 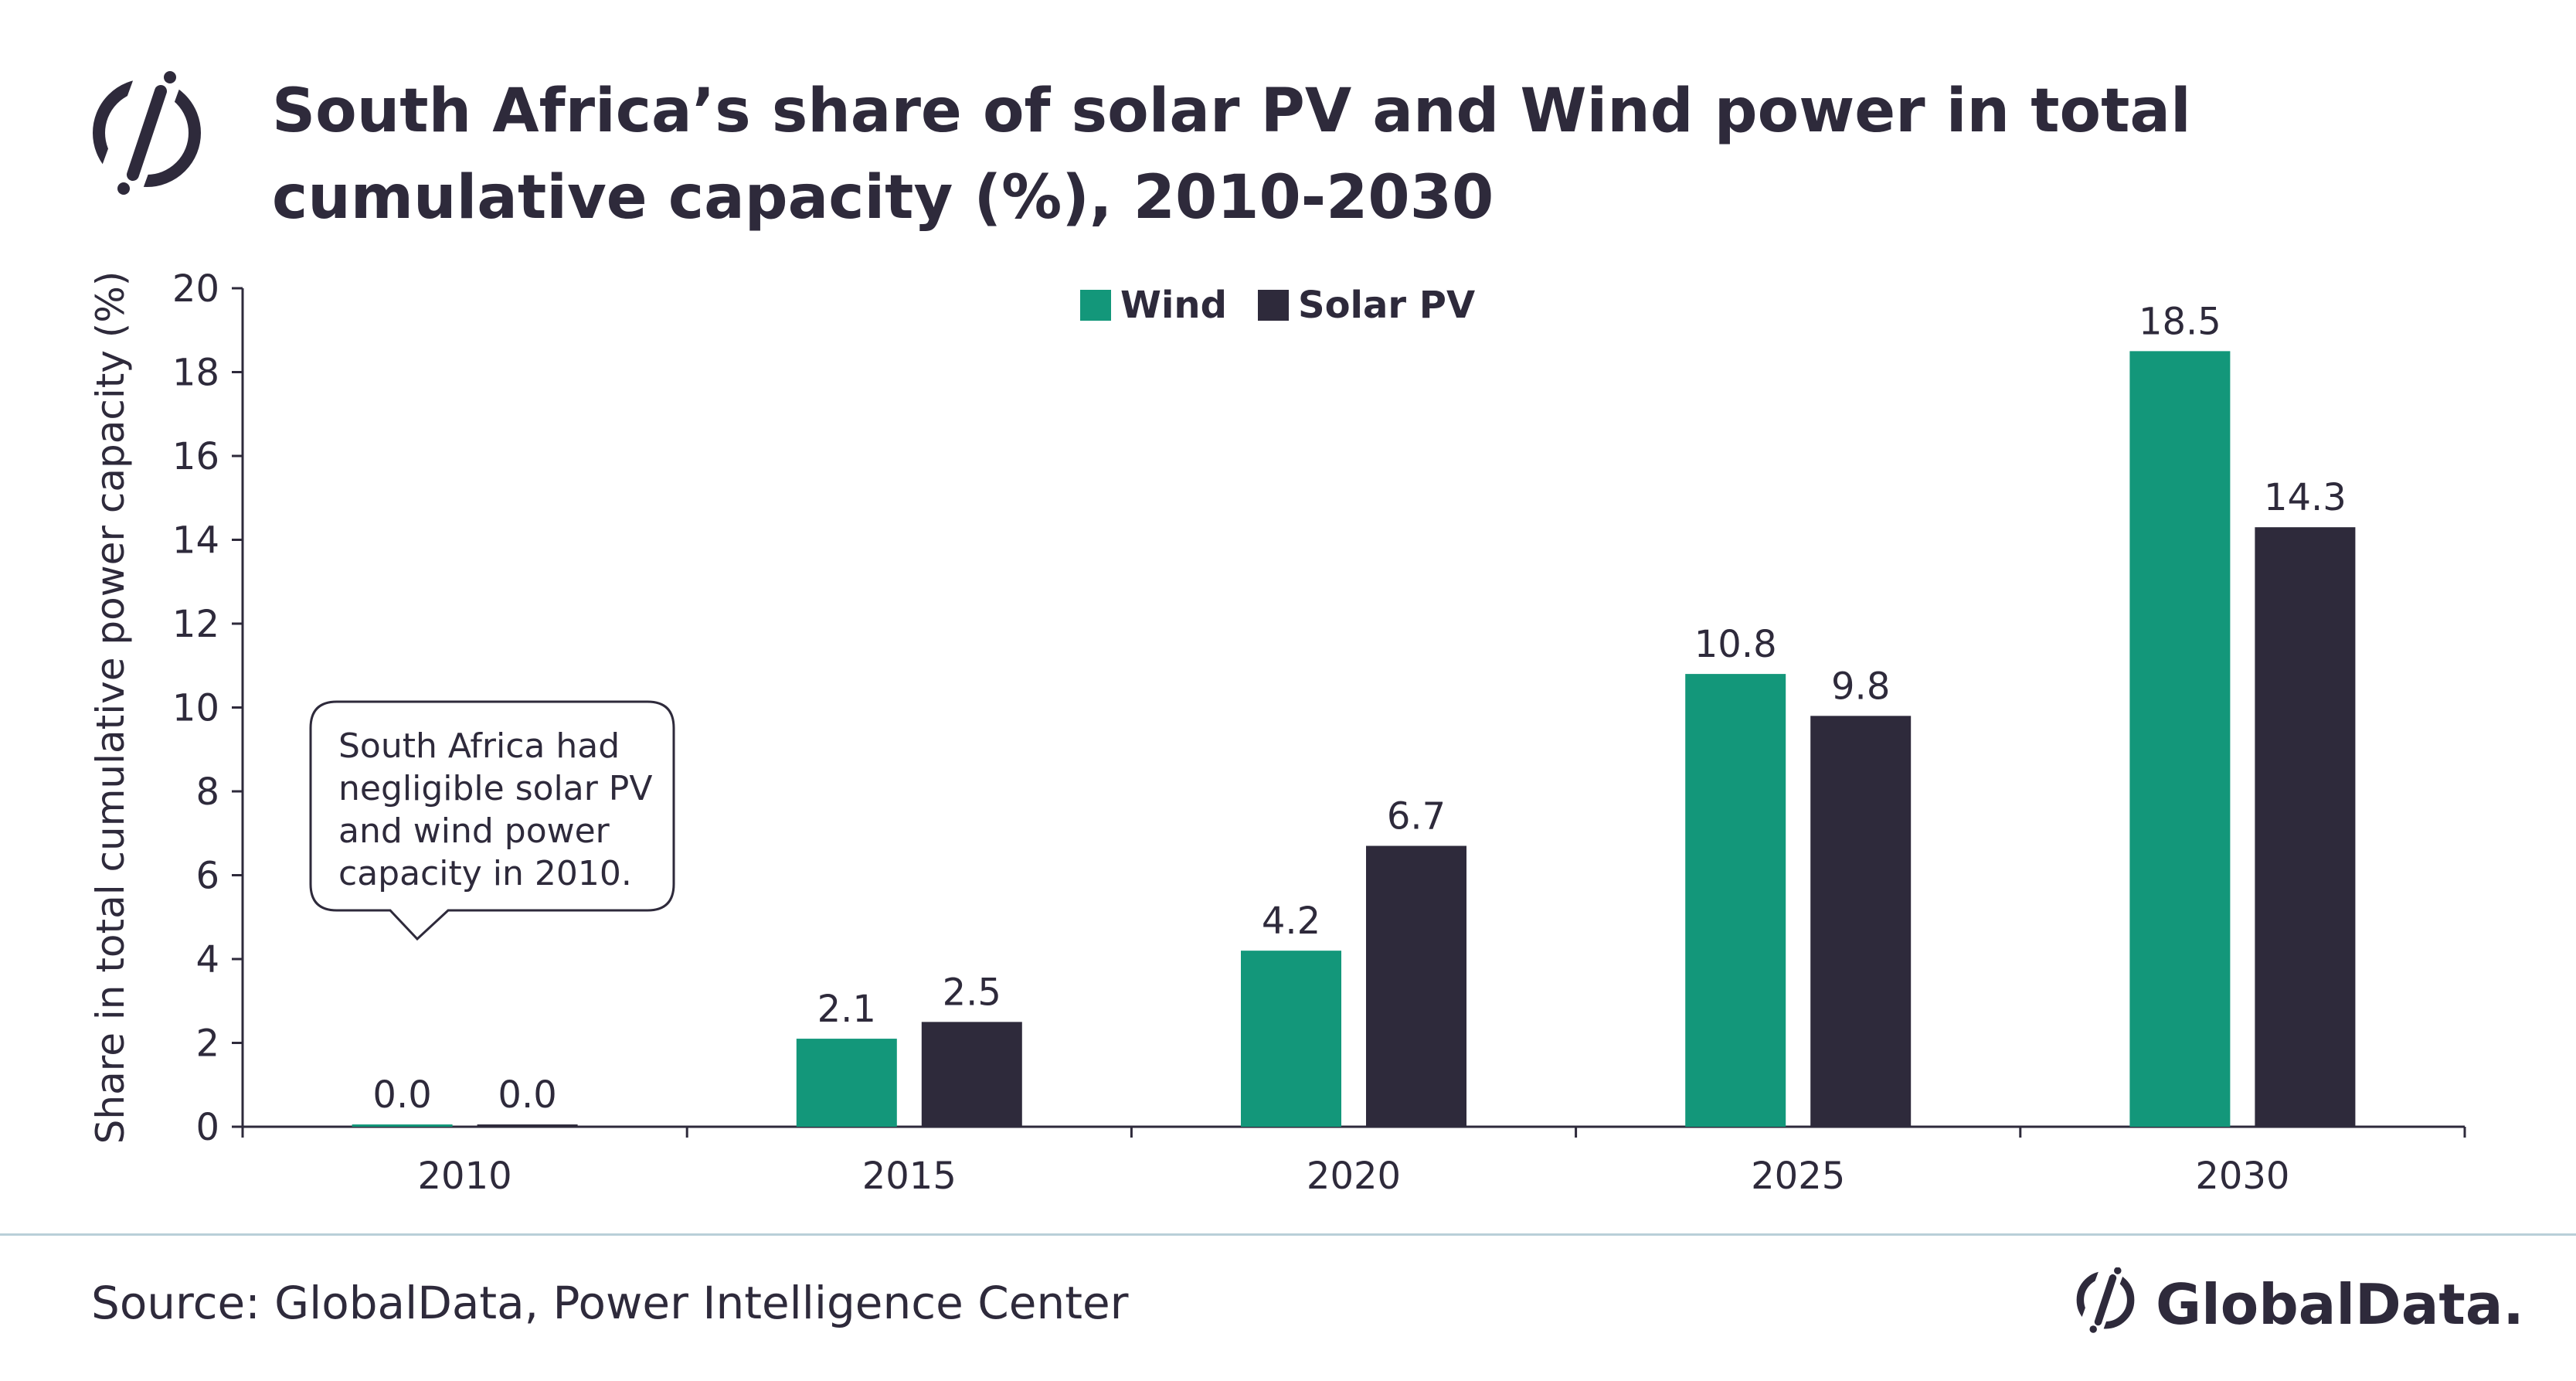 What do you see at coordinates (207, 959) in the screenshot?
I see `y-tick-label: 4` at bounding box center [207, 959].